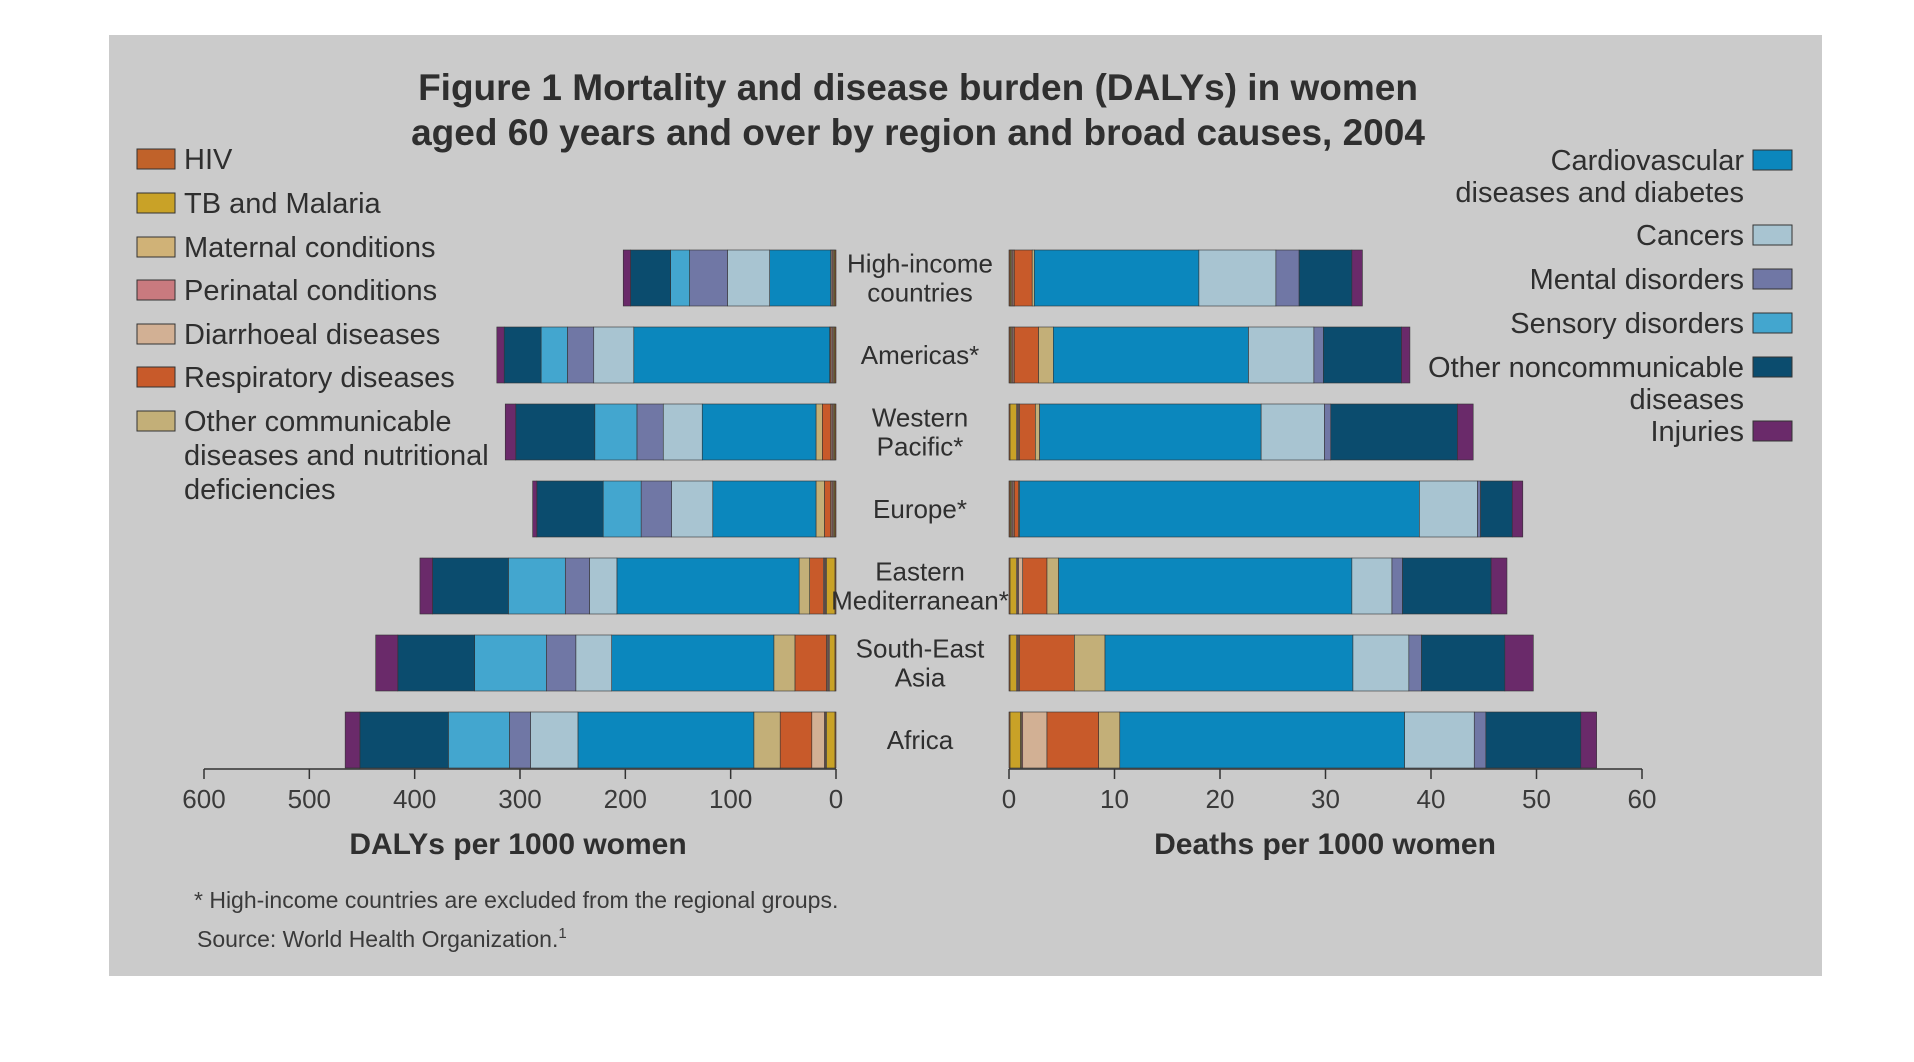 The image size is (1914, 1062). I want to click on legend-label-line: Cardiovascular, so click(1648, 161).